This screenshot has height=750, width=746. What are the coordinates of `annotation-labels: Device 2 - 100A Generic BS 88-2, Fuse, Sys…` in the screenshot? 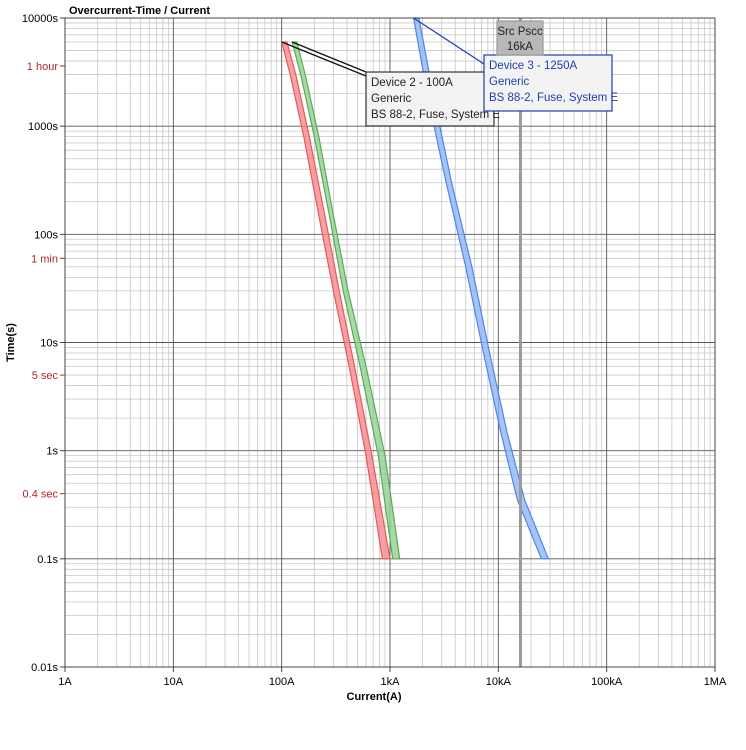 It's located at (449, 72).